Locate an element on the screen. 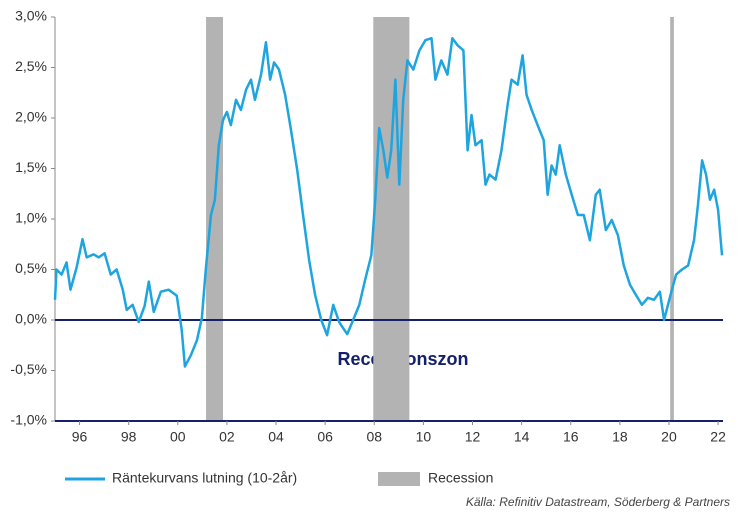 This screenshot has height=513, width=741. x-tick-label: 08 is located at coordinates (374, 437).